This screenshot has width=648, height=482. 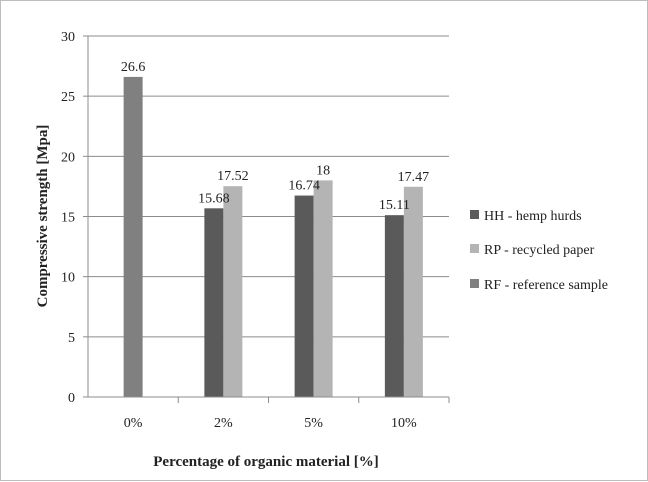 I want to click on x-tick-label: 5%, so click(x=313, y=423).